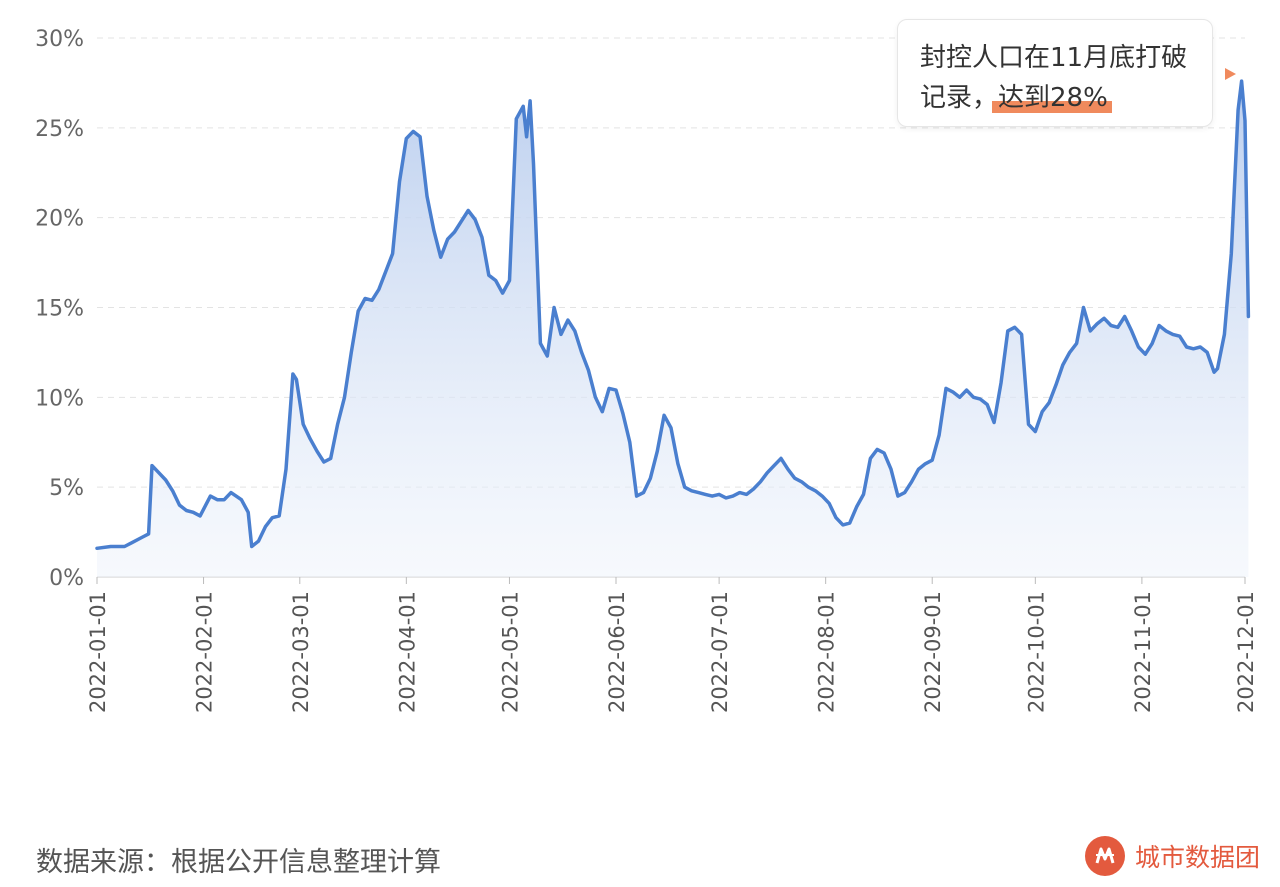  I want to click on y-tick-label: 30%, so click(59, 39).